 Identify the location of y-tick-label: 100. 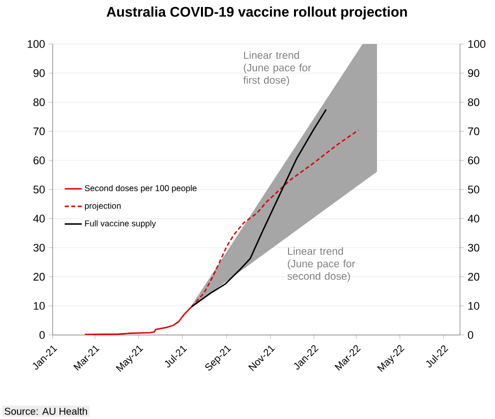
(36, 44).